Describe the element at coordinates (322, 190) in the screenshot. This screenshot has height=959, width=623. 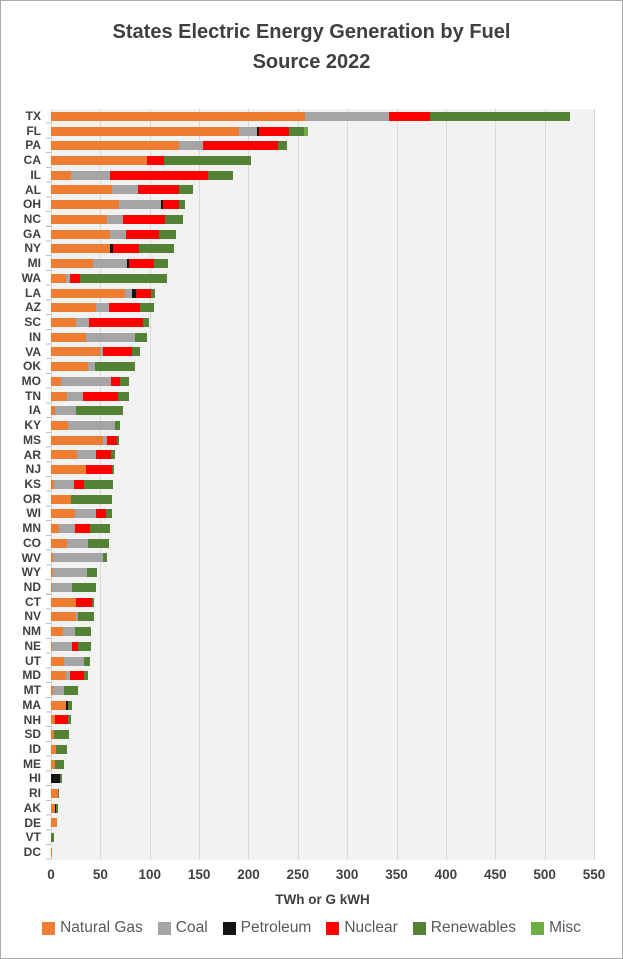
I see `bar-row-al` at that location.